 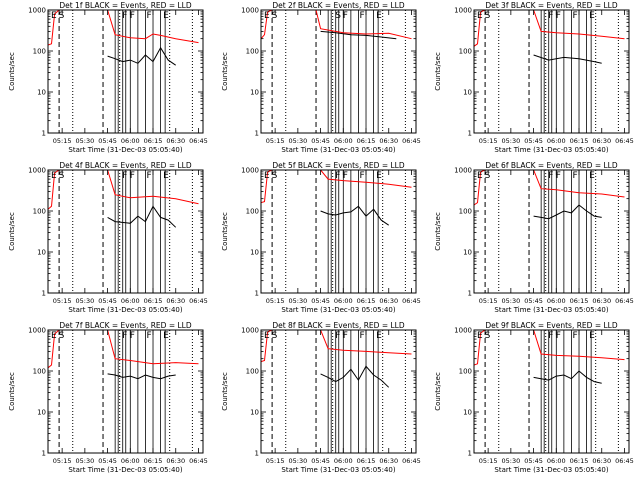 What do you see at coordinates (125, 325) in the screenshot?
I see `chart-title: Det 7f BLACK = Events, RED = LLD` at bounding box center [125, 325].